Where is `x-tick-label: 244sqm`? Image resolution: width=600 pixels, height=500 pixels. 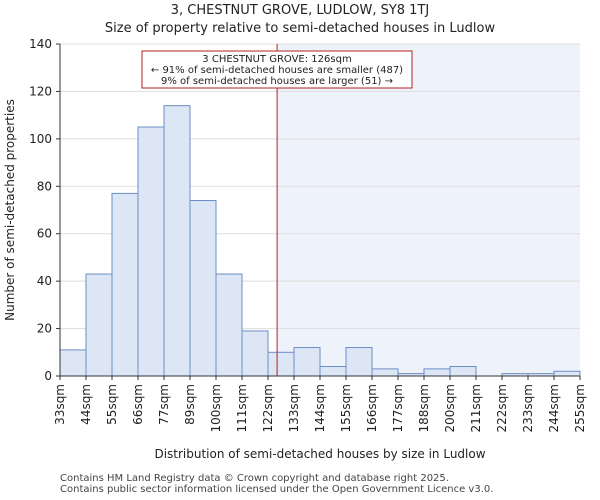 x-tick-label: 244sqm is located at coordinates (554, 408).